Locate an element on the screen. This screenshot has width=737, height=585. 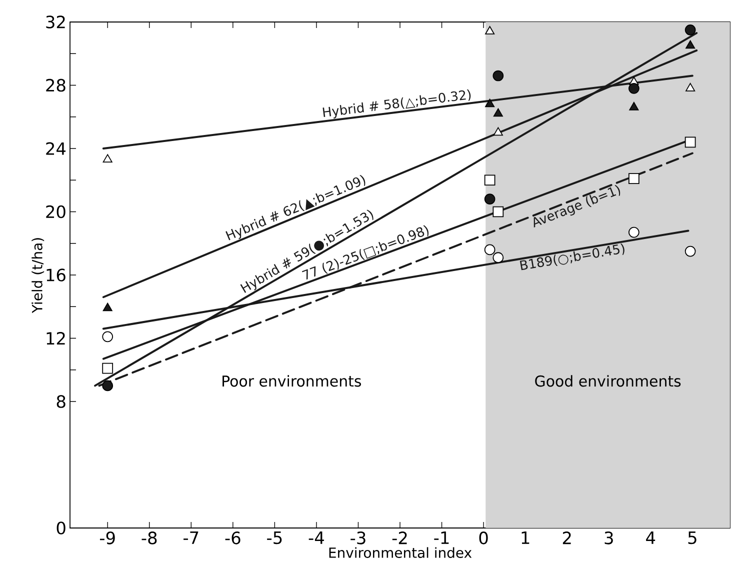
x-tick-label: -5 is located at coordinates (274, 538).